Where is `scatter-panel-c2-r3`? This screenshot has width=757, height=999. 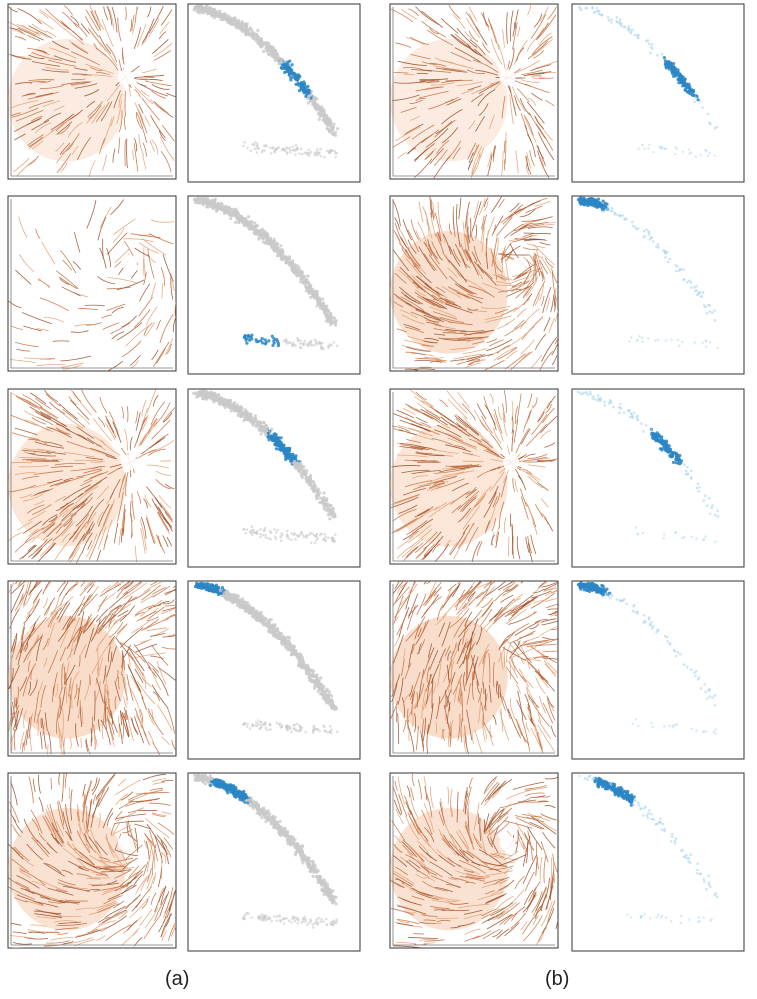
scatter-panel-c2-r3 is located at coordinates (658, 478).